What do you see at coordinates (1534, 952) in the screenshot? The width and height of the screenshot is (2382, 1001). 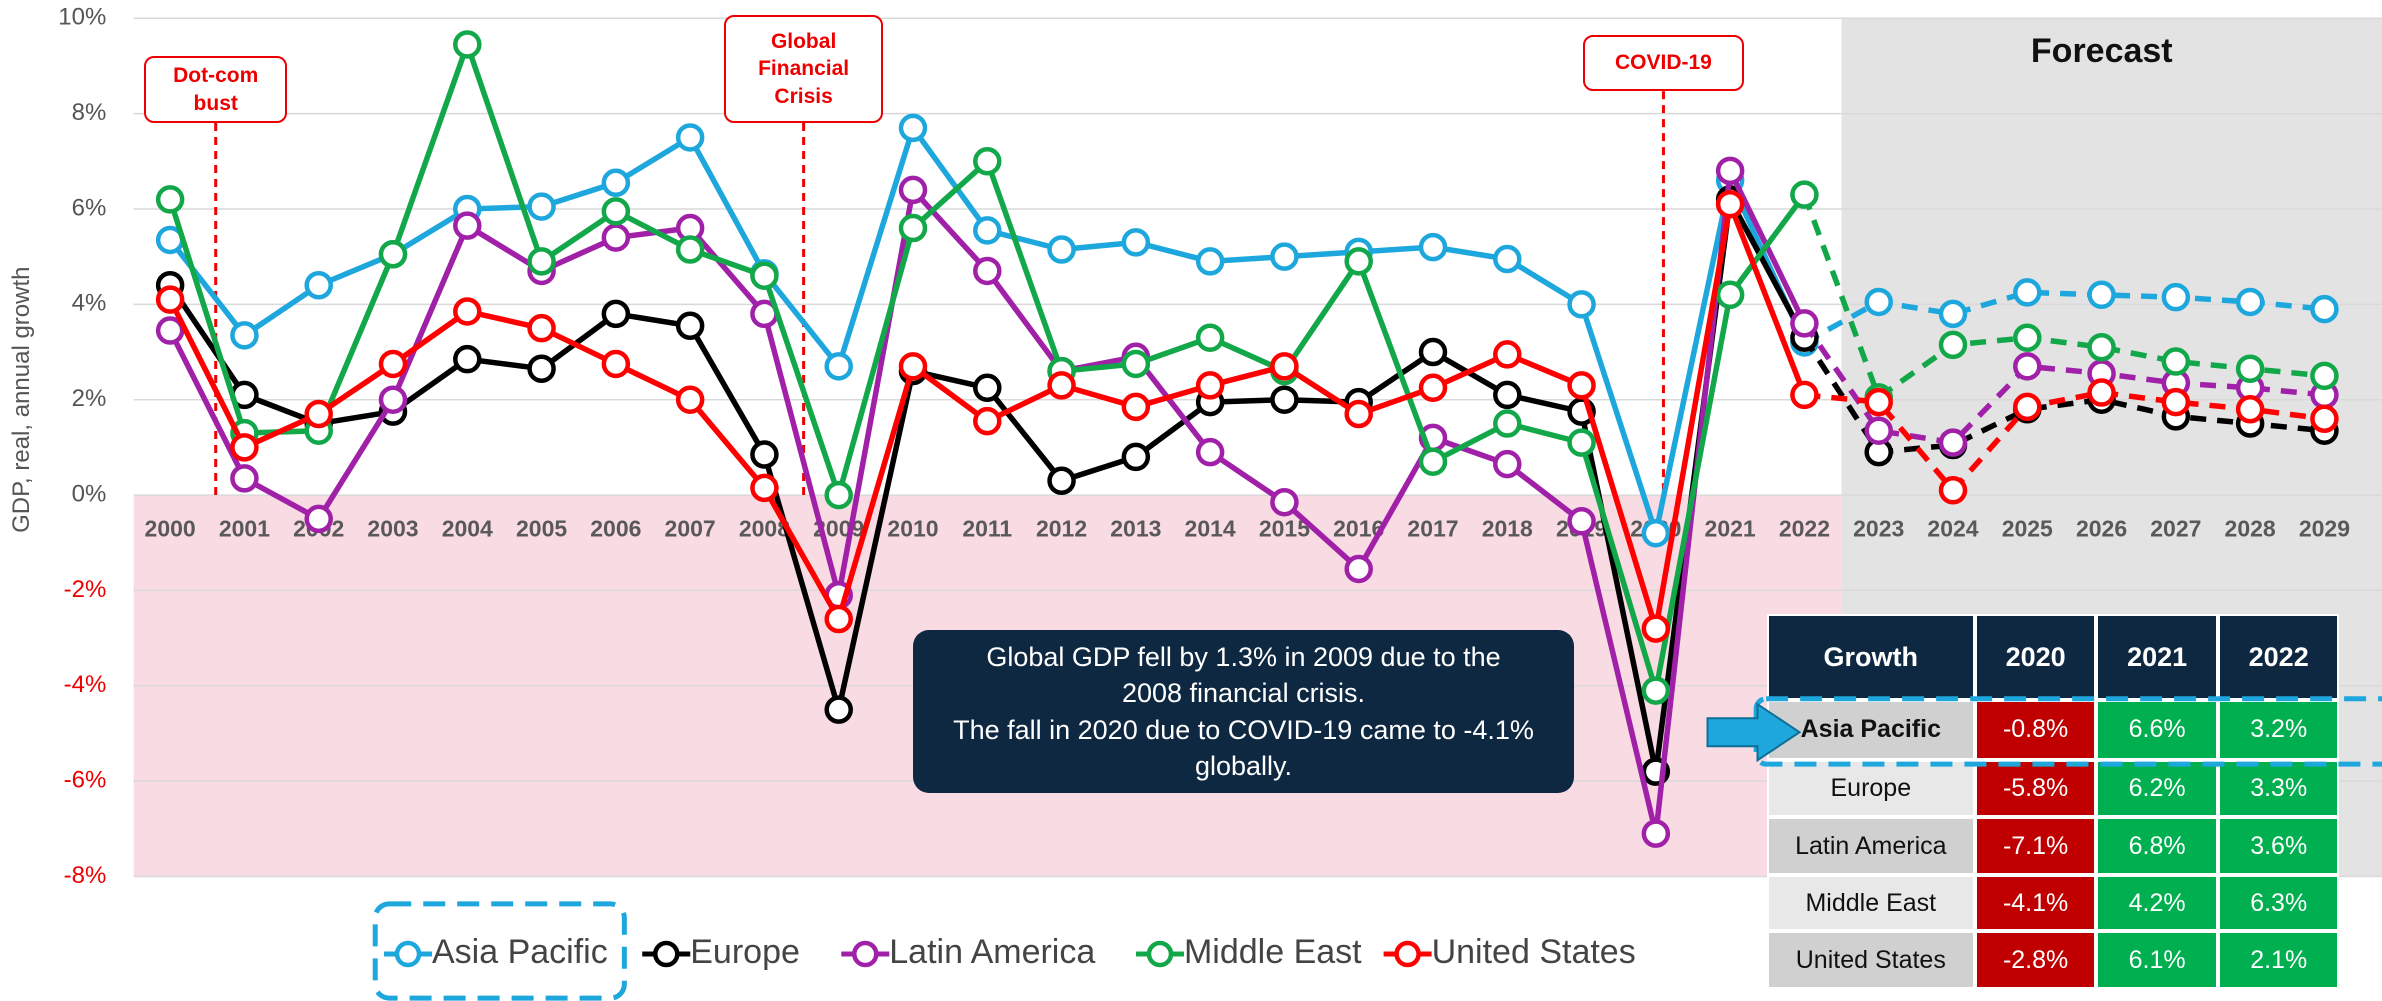 I see `legend-label: United States` at bounding box center [1534, 952].